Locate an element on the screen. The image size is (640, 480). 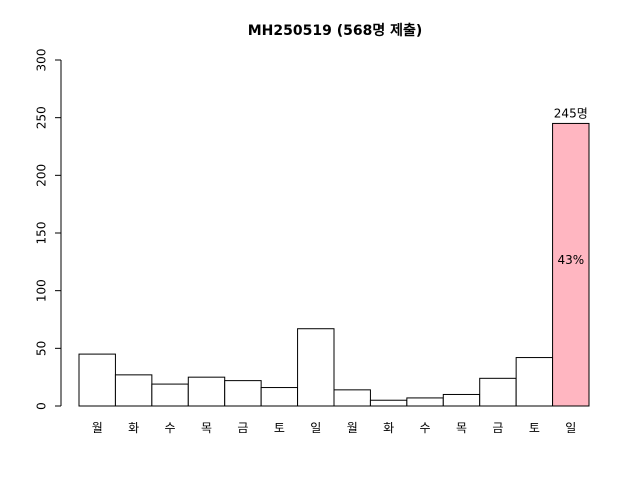
y-tick-label: 150 is located at coordinates (42, 233).